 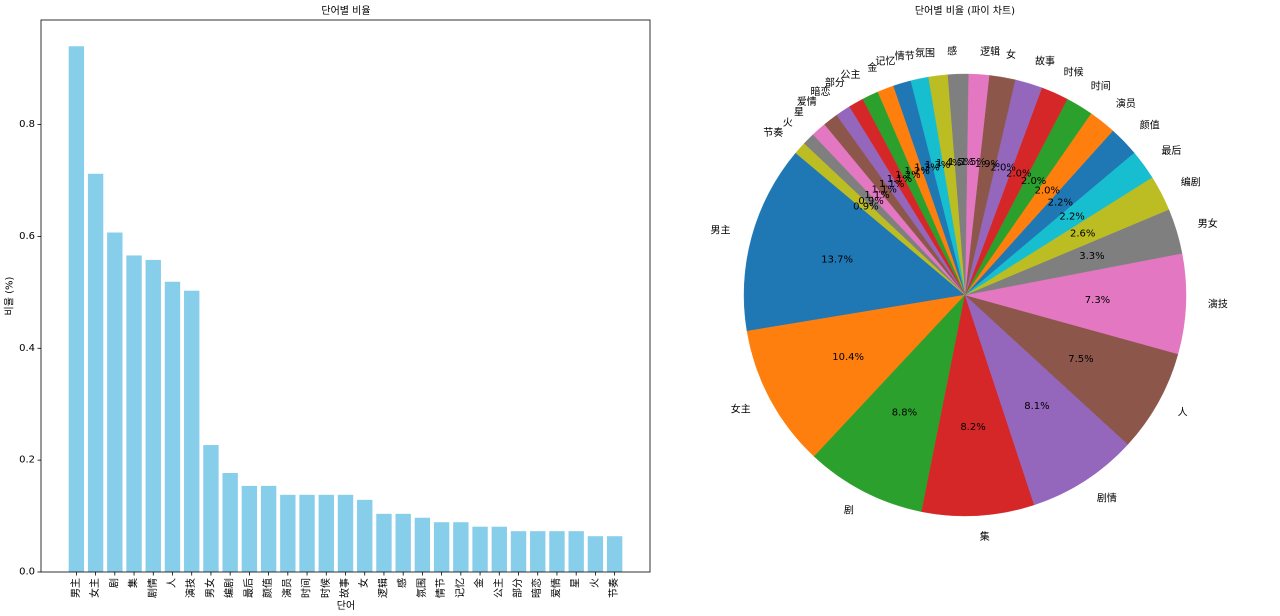 What do you see at coordinates (985, 536) in the screenshot?
I see `pie-slice-label: 集` at bounding box center [985, 536].